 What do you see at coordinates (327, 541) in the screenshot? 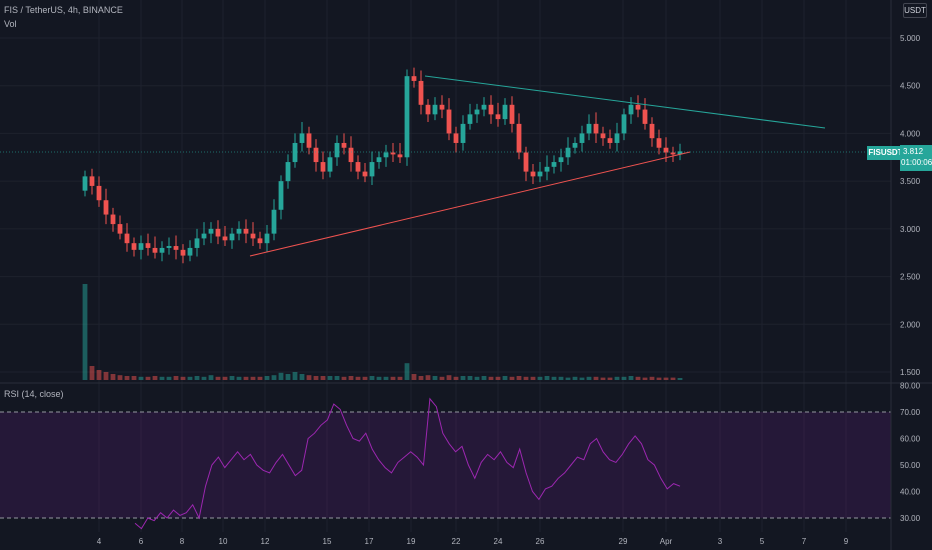
I see `time-tick-label: 15` at bounding box center [327, 541].